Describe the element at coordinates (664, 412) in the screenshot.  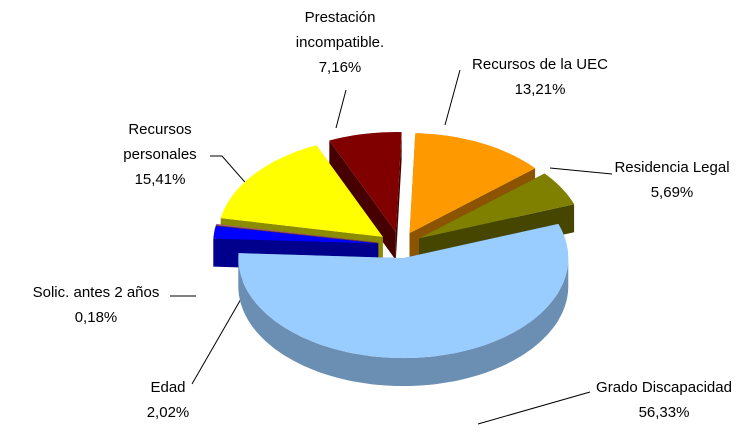
I see `value-label: 56,33%` at that location.